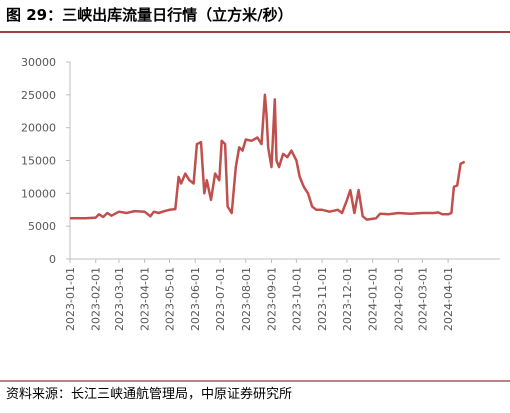 The image size is (510, 413). What do you see at coordinates (373, 299) in the screenshot?
I see `x-tick-label: 2024-01-01` at bounding box center [373, 299].